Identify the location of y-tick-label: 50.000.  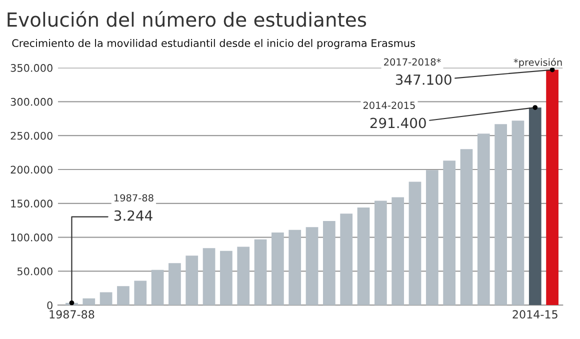
(34, 271).